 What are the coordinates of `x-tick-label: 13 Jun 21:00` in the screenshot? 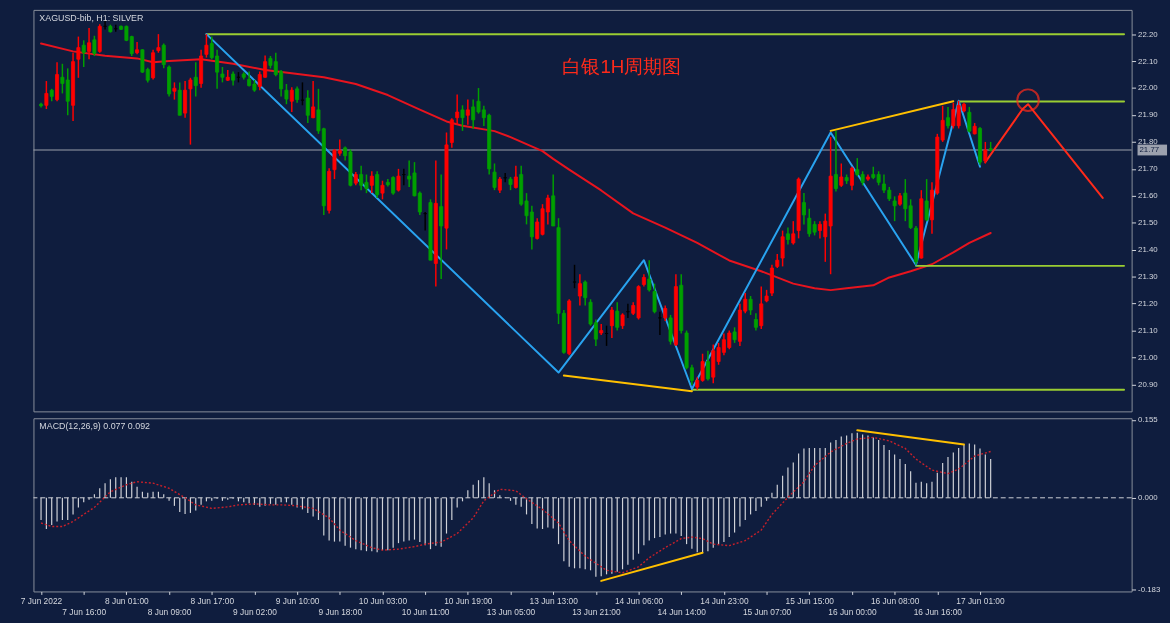 It's located at (596, 611).